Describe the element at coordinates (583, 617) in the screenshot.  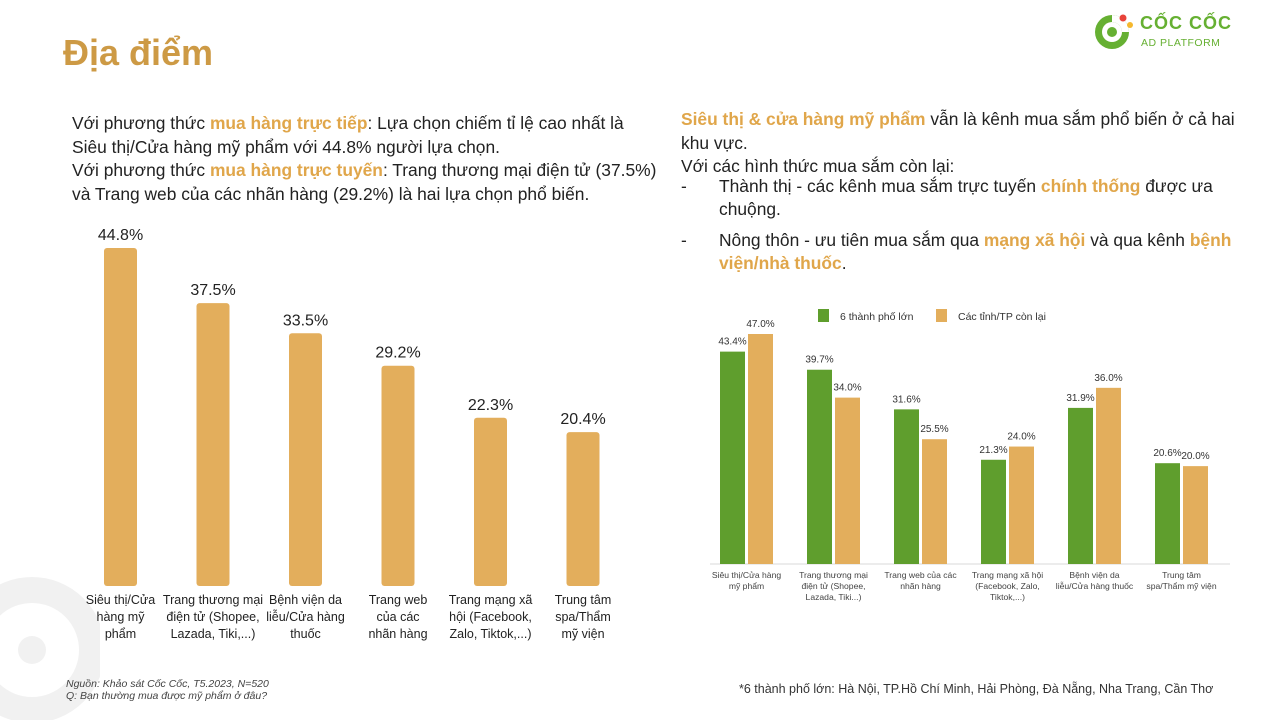
I see `left-category-label: Trung tâm spa/Thẩm mỹ viện` at that location.